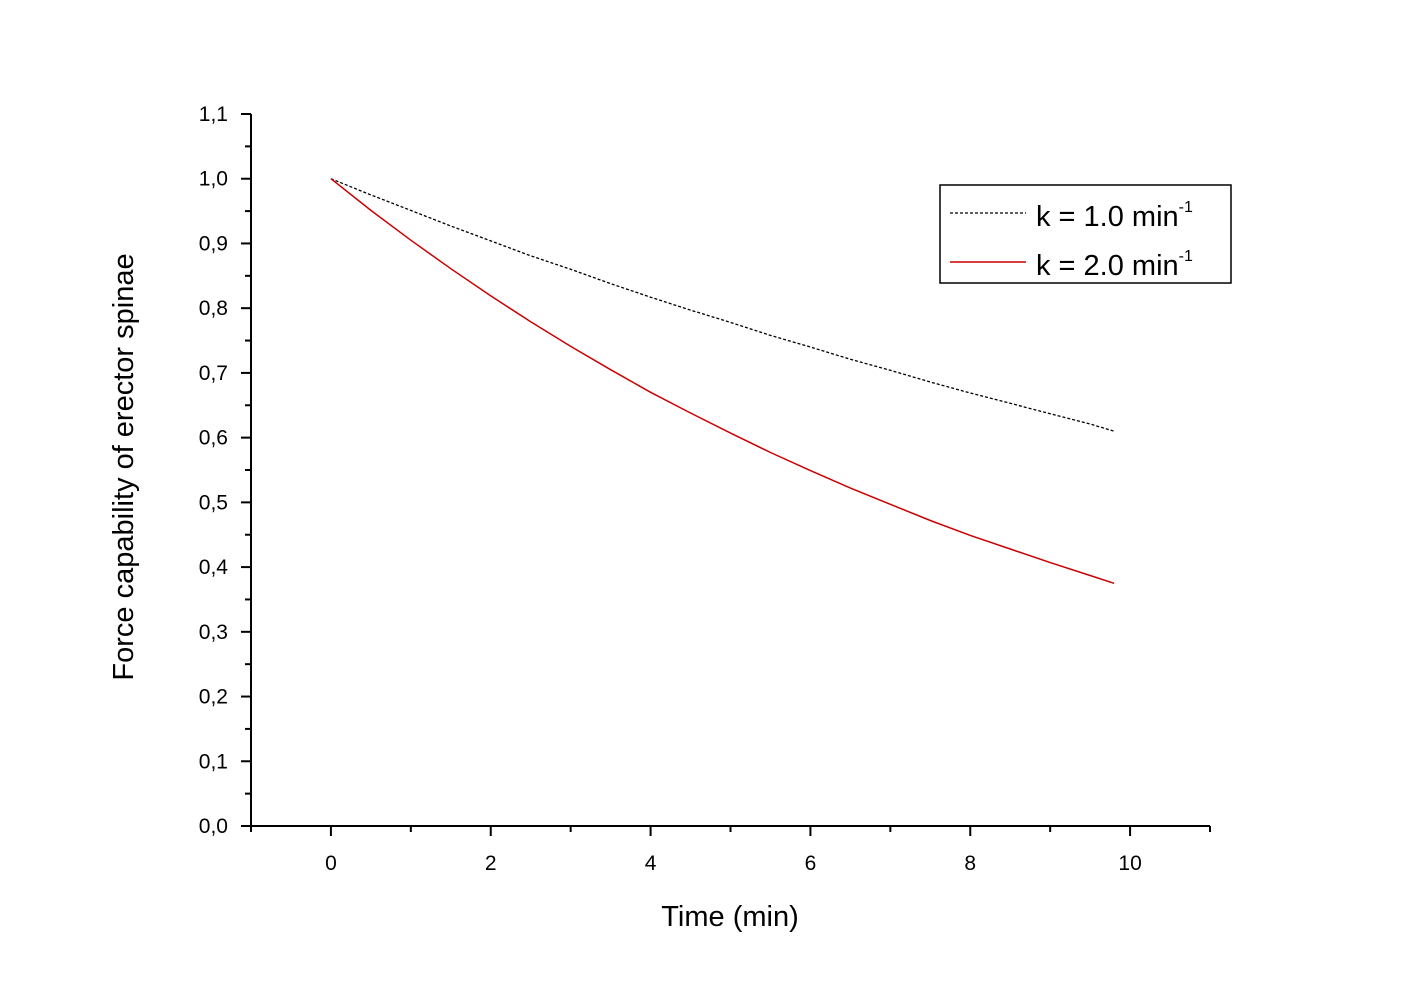 The image size is (1405, 994). I want to click on legend: k = 1.0 min-1 k = 2.0 min-1, so click(1085, 234).